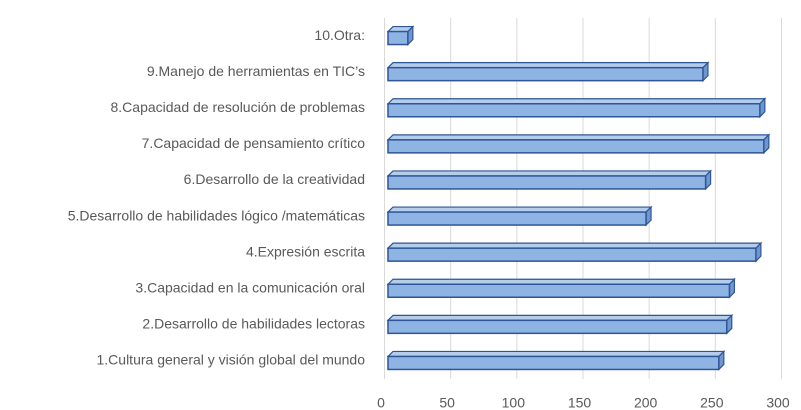  What do you see at coordinates (712, 402) in the screenshot?
I see `x-tick-label: 250` at bounding box center [712, 402].